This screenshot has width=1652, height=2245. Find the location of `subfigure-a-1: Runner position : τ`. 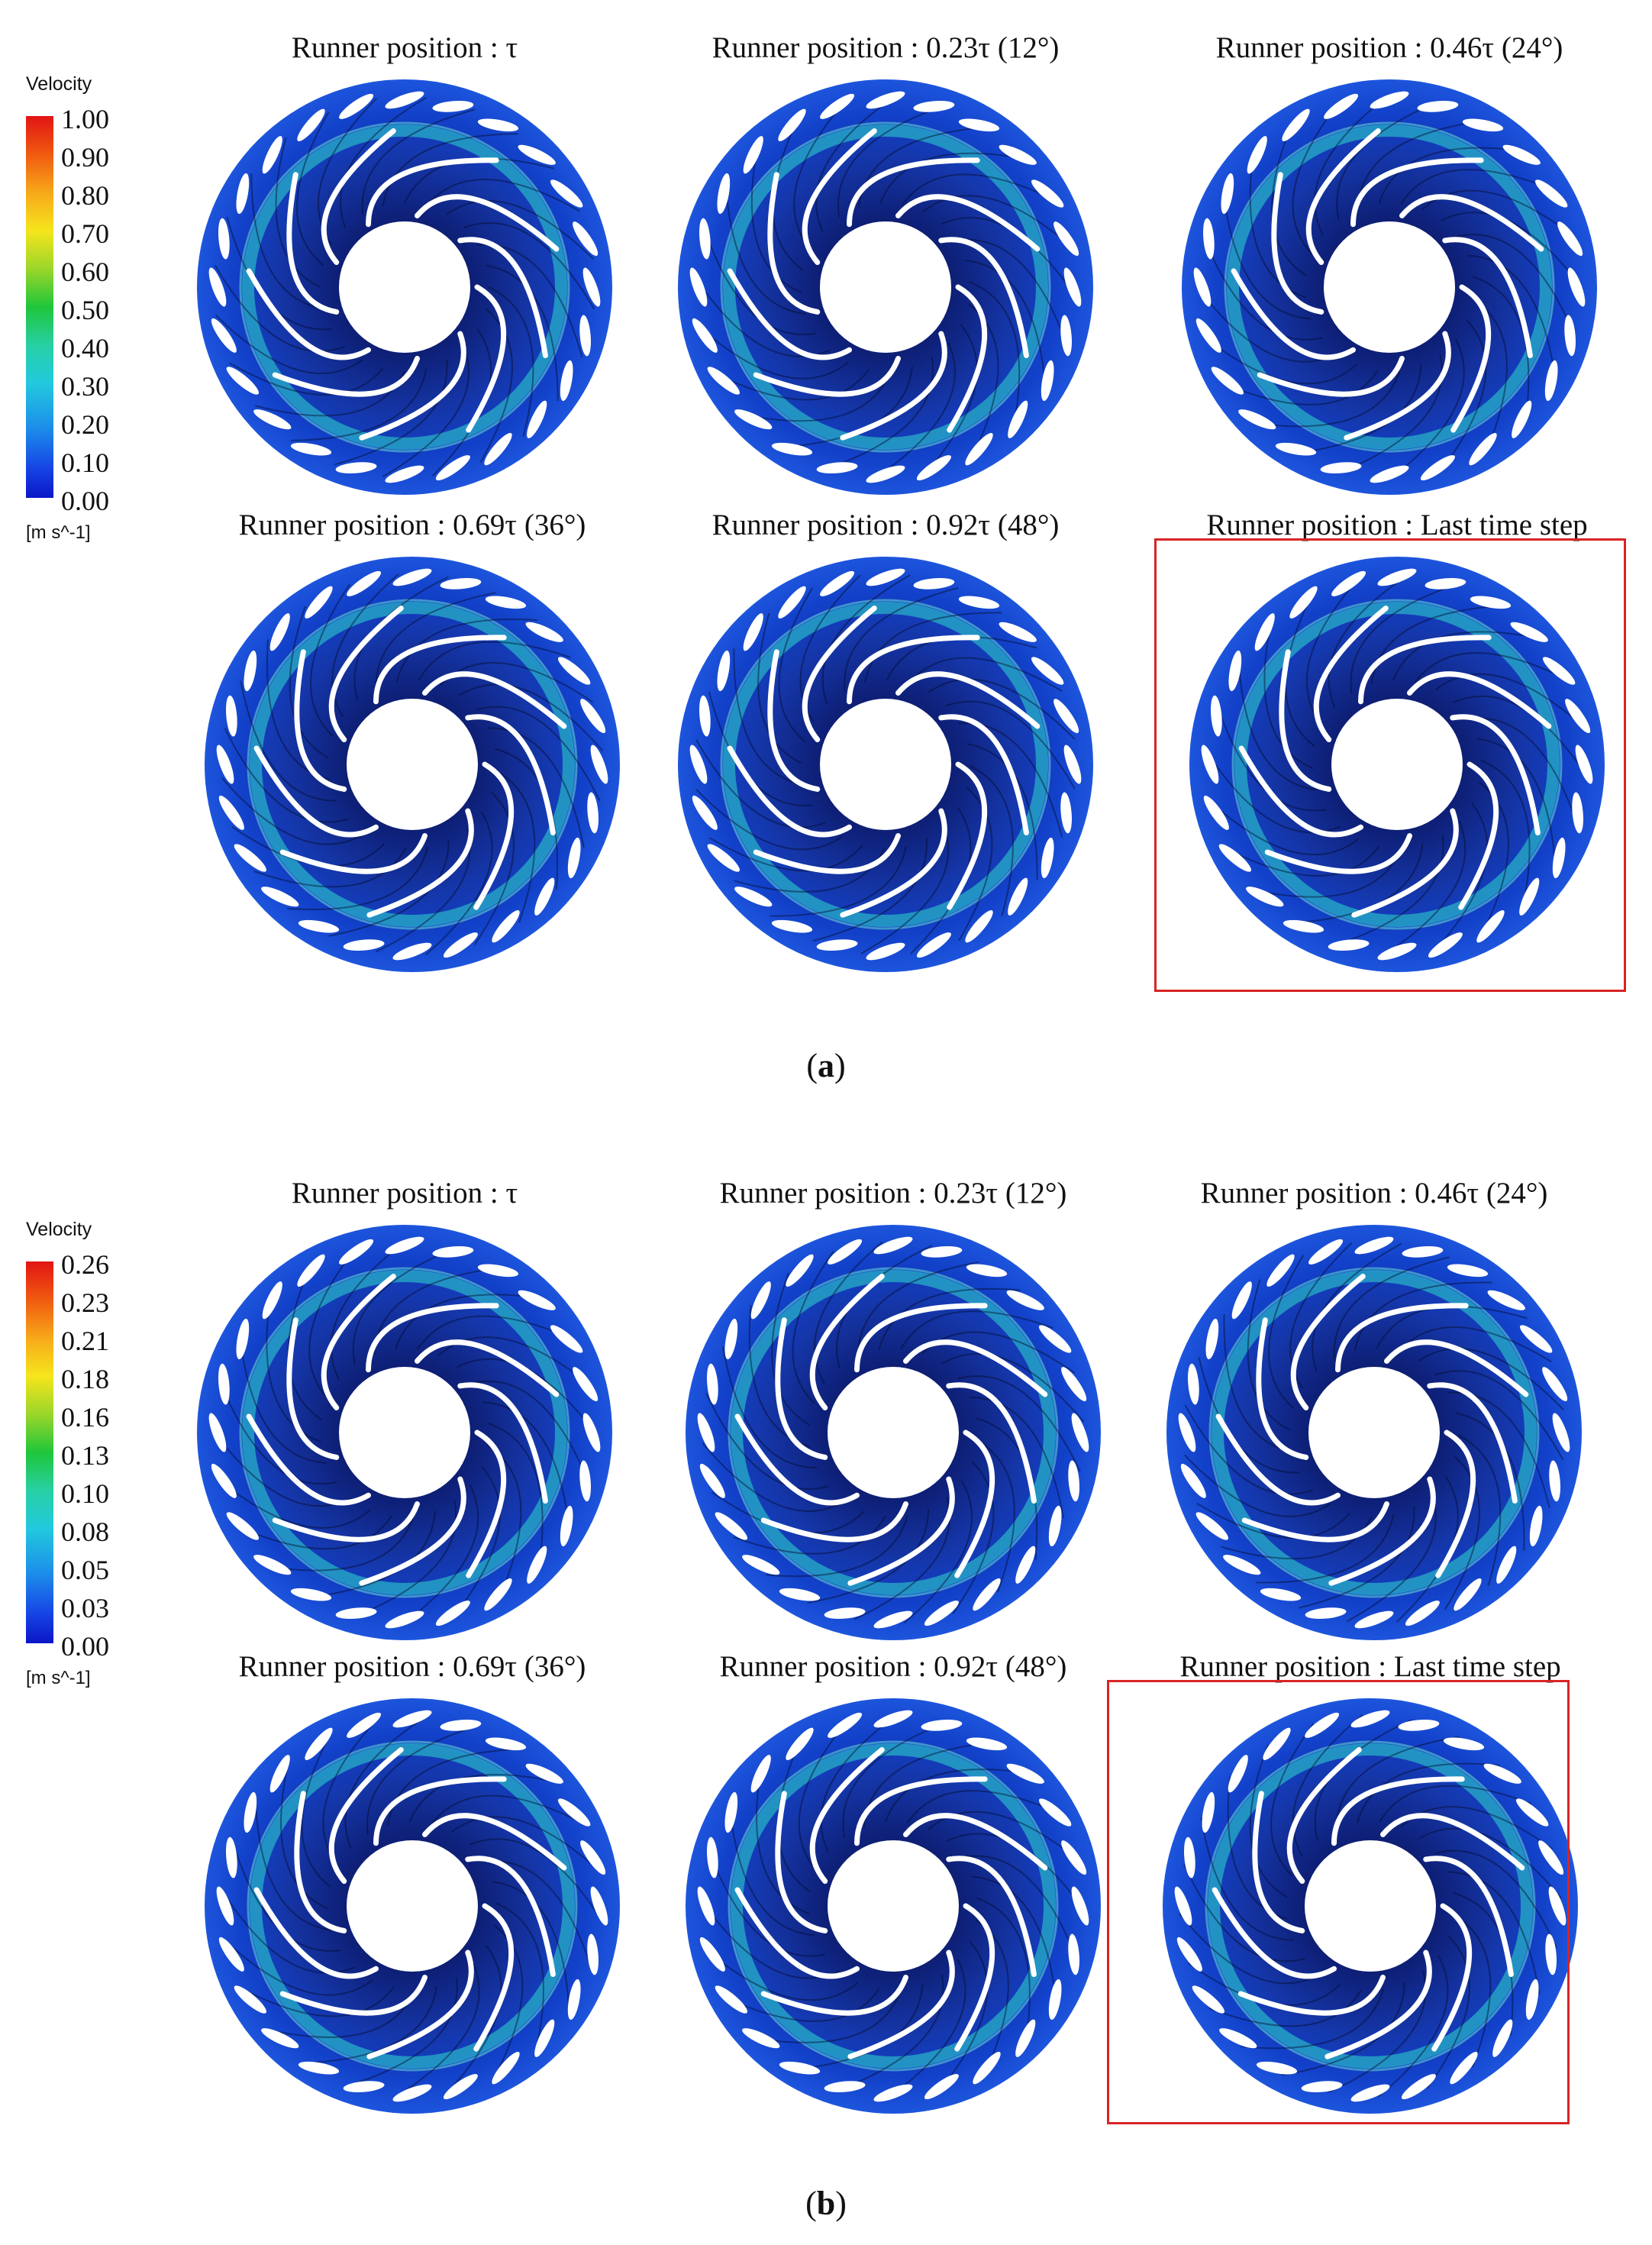

subfigure-a-1: Runner position : τ is located at coordinates (404, 275).